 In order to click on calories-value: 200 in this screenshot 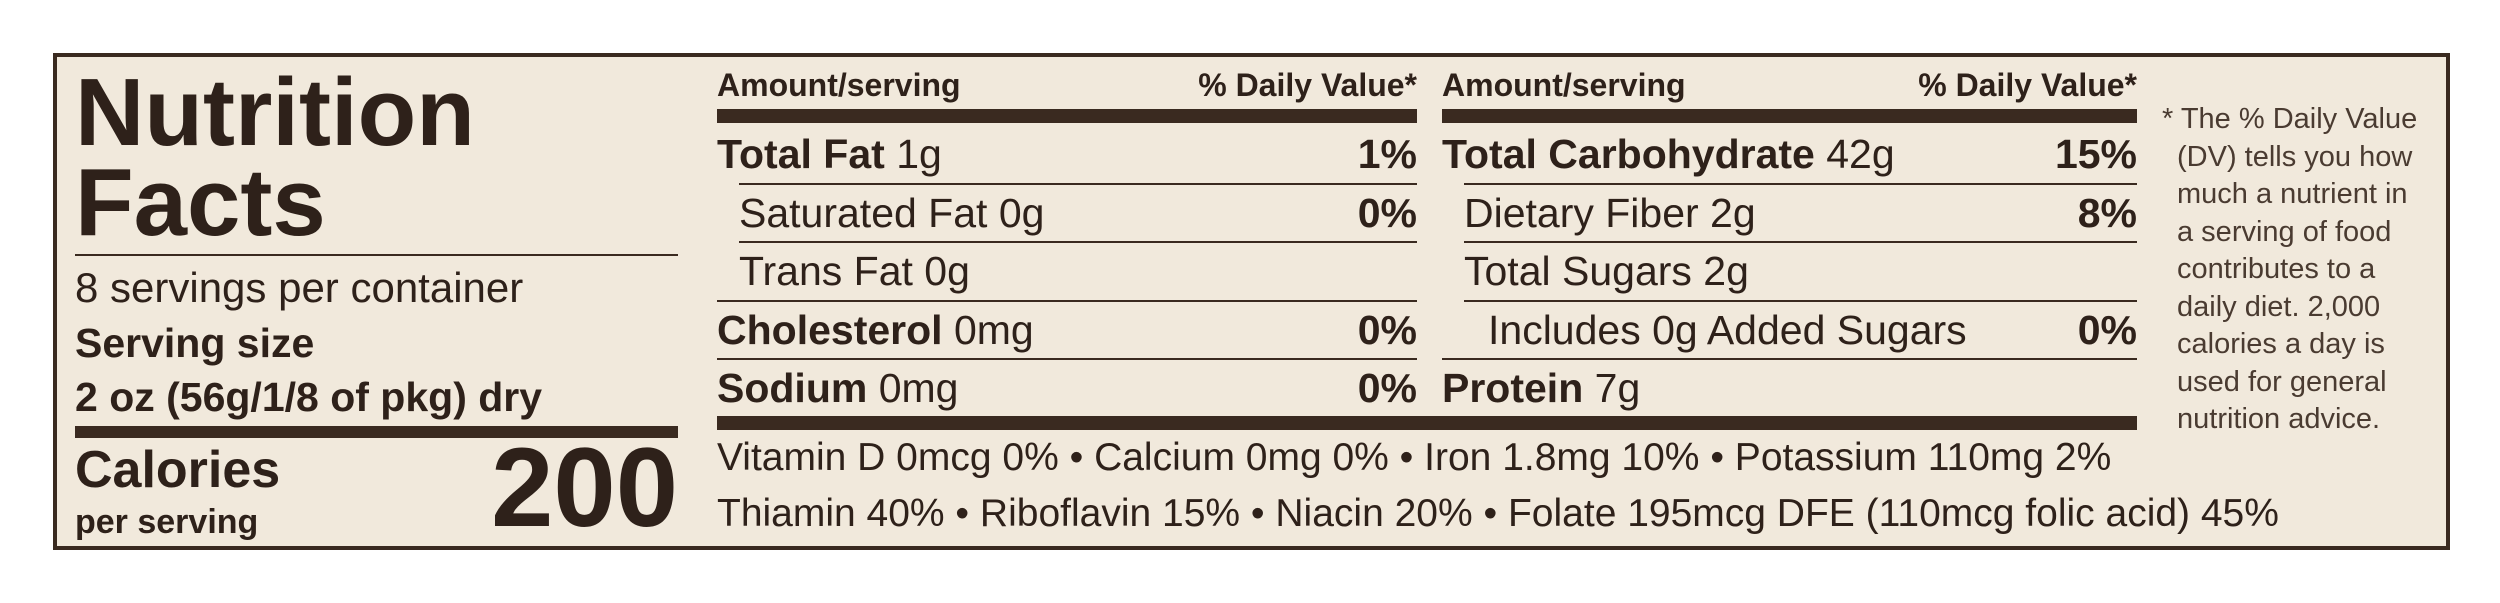, I will do `click(584, 487)`.